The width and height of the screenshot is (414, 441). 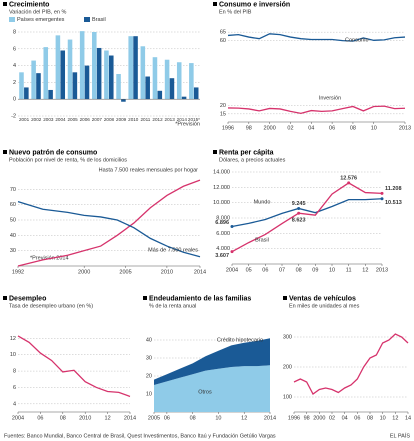 I want to click on y-tick-label: 12, so click(x=13, y=339).